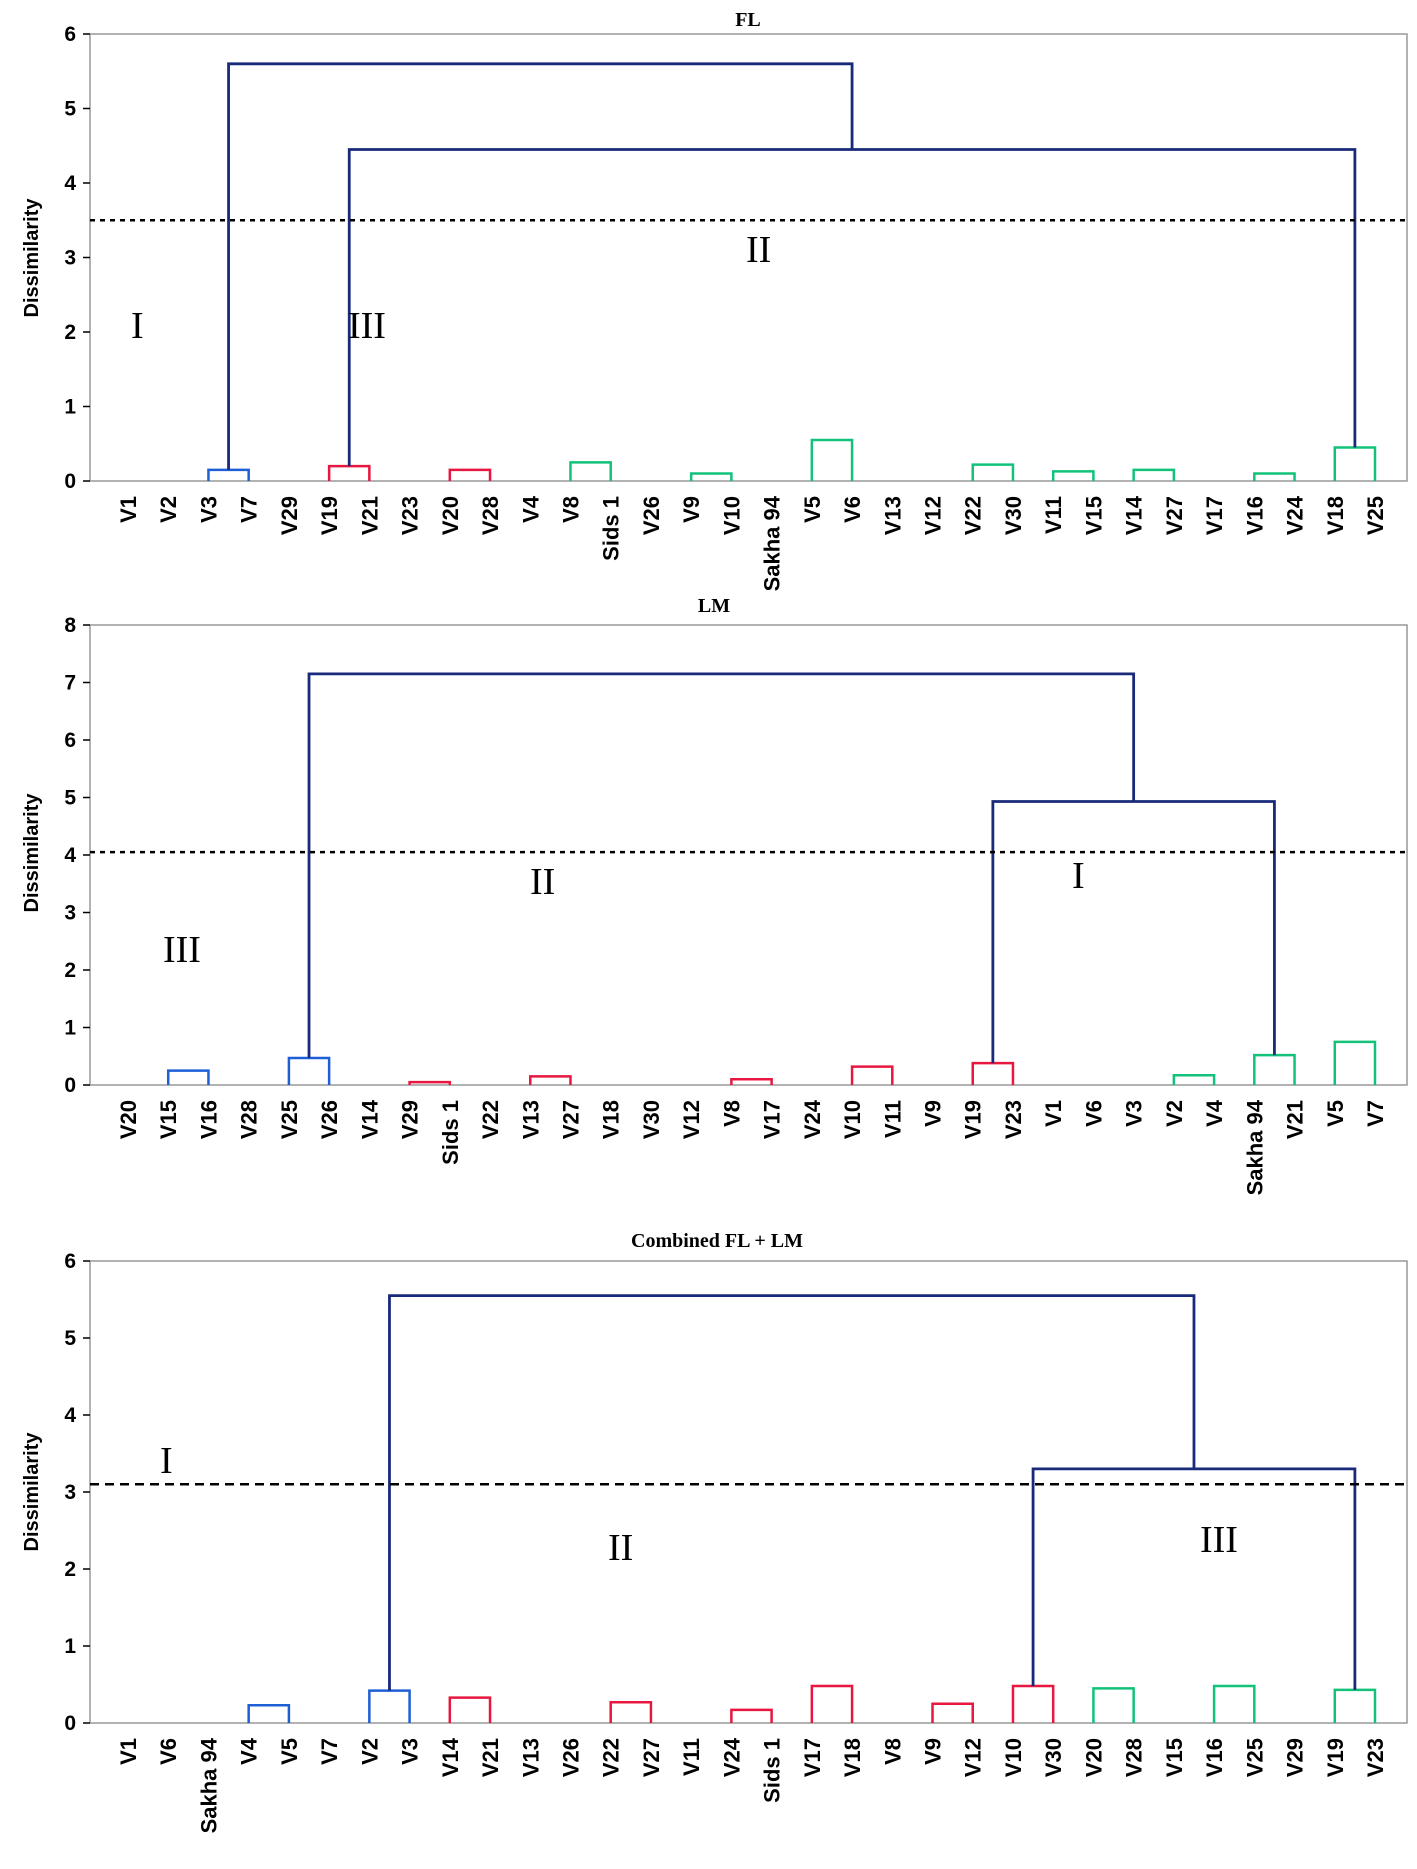 The width and height of the screenshot is (1417, 1869). What do you see at coordinates (758, 250) in the screenshot?
I see `cluster-label-ii: II` at bounding box center [758, 250].